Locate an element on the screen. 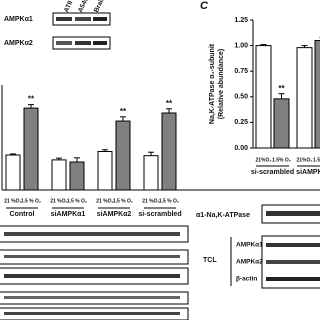 The image size is (320, 320). top-blot: ATII A549+LKB1 Brain AMPKα1 AMPKα2 is located at coordinates (57, 25).